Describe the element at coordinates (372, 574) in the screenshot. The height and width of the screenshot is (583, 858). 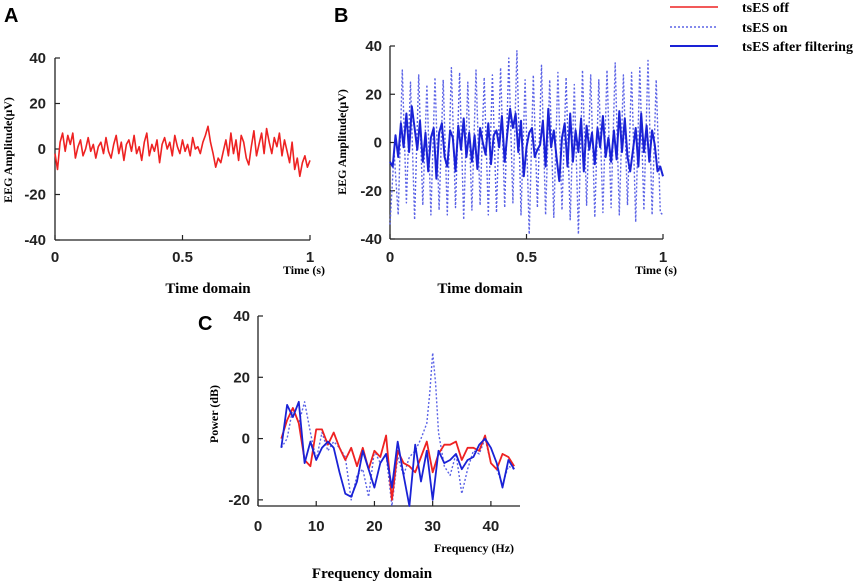
I see `panel-caption: Frequency domain` at that location.